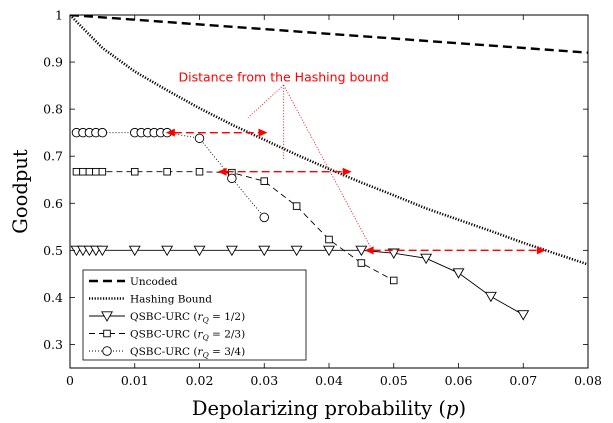  Describe the element at coordinates (329, 408) in the screenshot. I see `x-axis-label: Depolarizing probability (p)` at that location.